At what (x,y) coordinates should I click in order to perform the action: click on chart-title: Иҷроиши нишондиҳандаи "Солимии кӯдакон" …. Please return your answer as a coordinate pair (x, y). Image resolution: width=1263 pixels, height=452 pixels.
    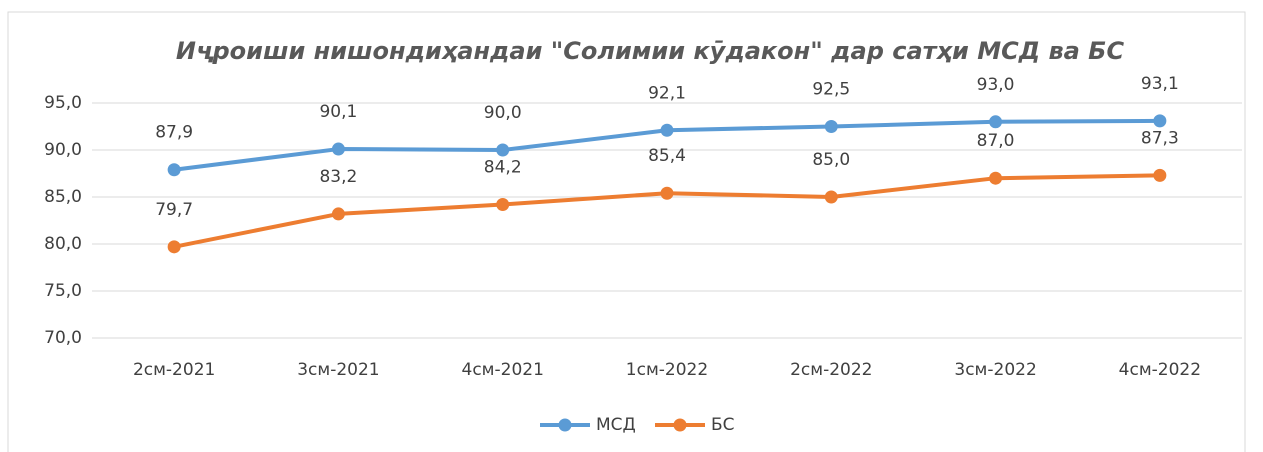
    Looking at the image, I should click on (650, 51).